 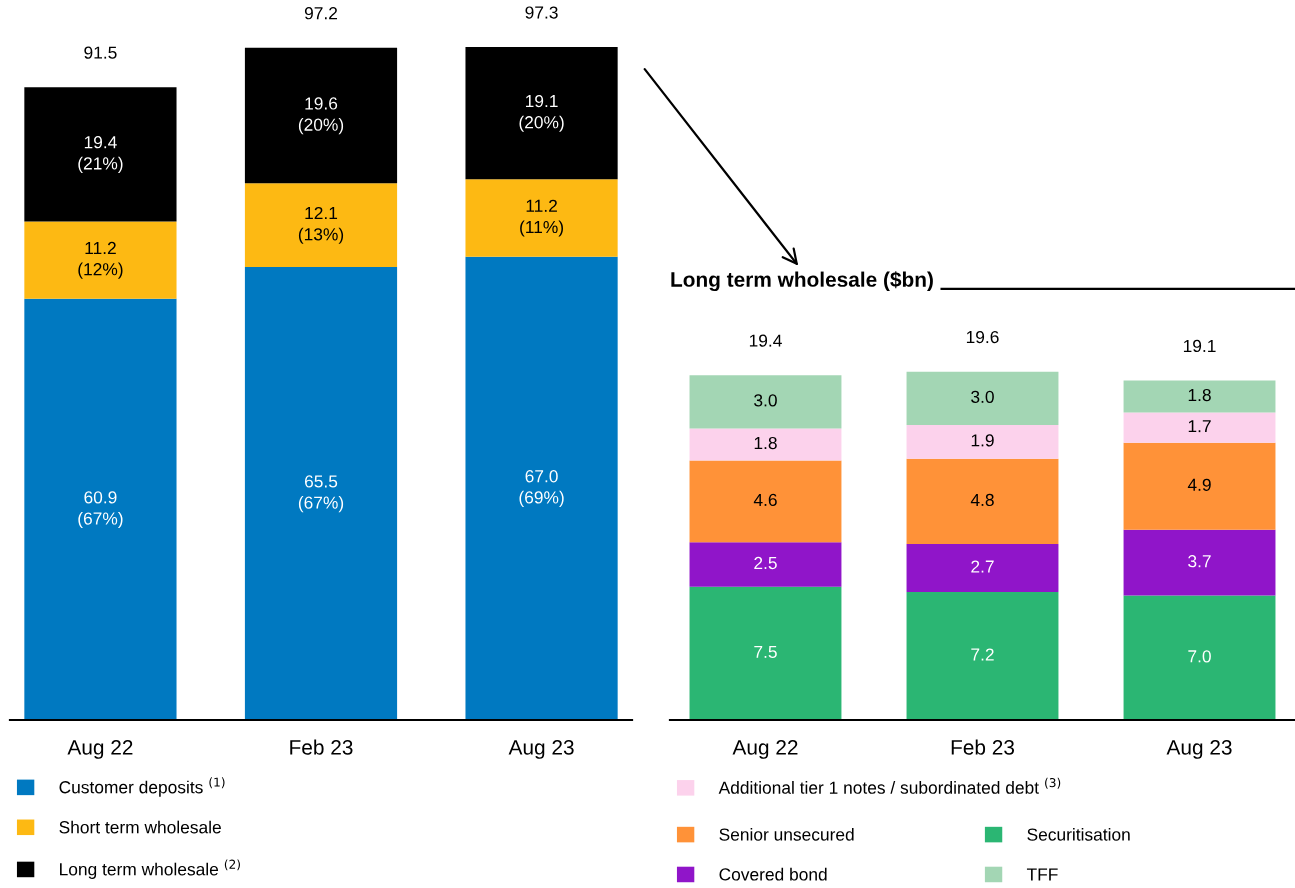 I want to click on data-label: 7.2, so click(x=982, y=654).